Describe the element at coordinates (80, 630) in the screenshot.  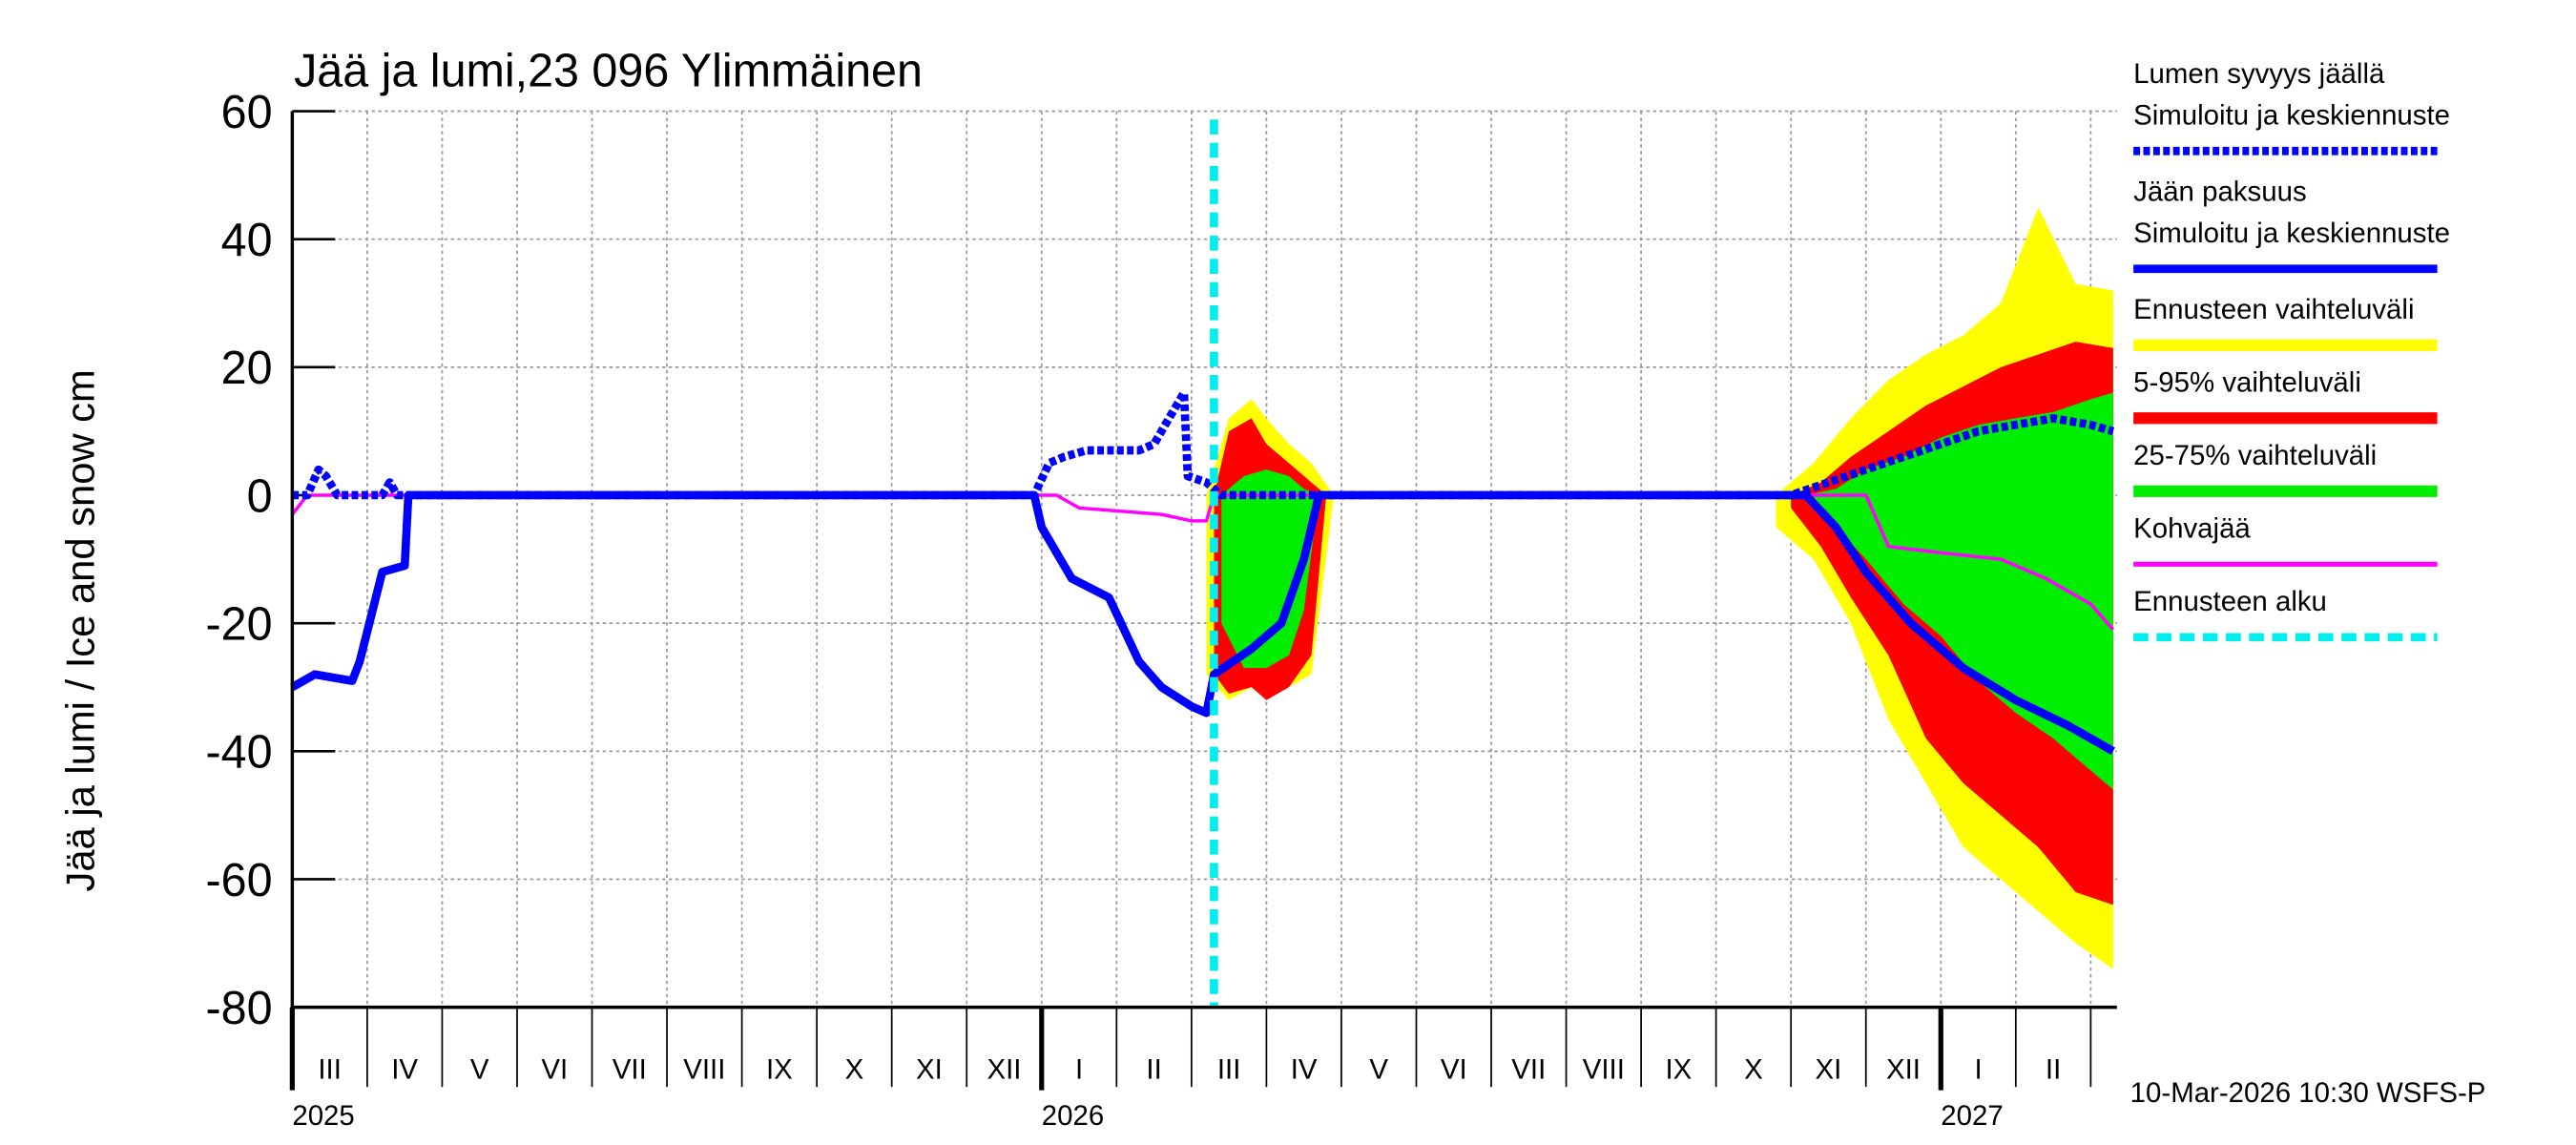
I see `y-axis-label: Jää ja lumi / Ice and snow cm` at that location.